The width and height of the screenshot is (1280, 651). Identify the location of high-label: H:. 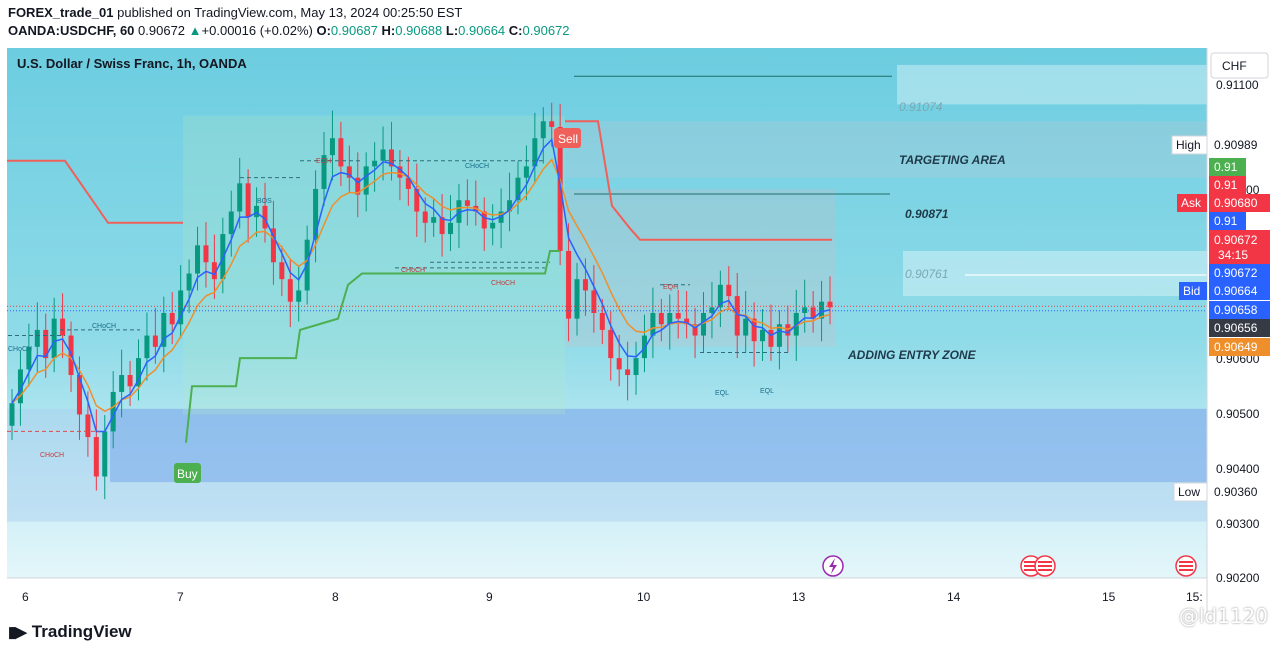
(388, 30).